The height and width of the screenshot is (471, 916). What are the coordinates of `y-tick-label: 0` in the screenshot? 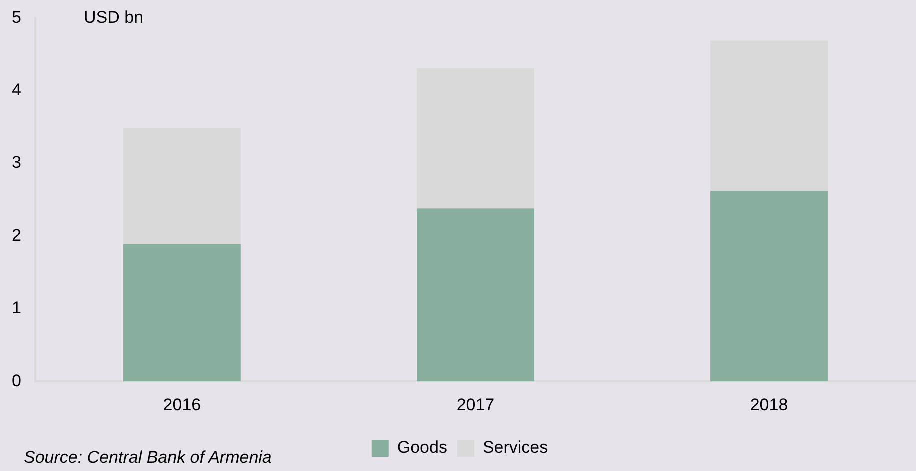 It's located at (17, 380).